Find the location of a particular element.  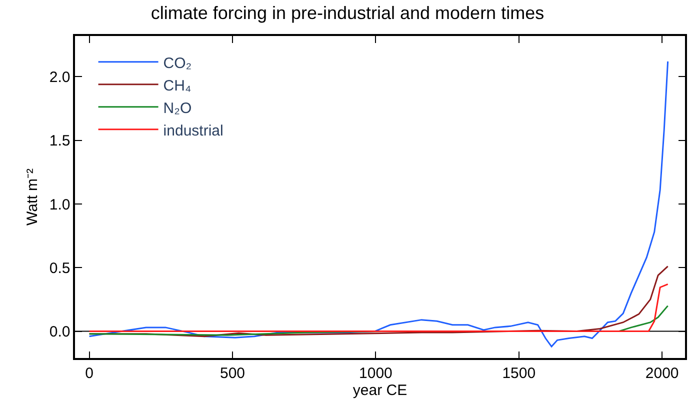

legend-label: CO₂ is located at coordinates (177, 63).